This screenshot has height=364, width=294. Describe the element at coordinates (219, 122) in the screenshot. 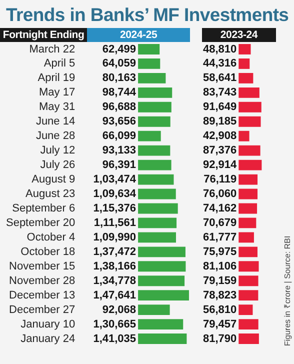

I see `data-label: 89,185` at that location.